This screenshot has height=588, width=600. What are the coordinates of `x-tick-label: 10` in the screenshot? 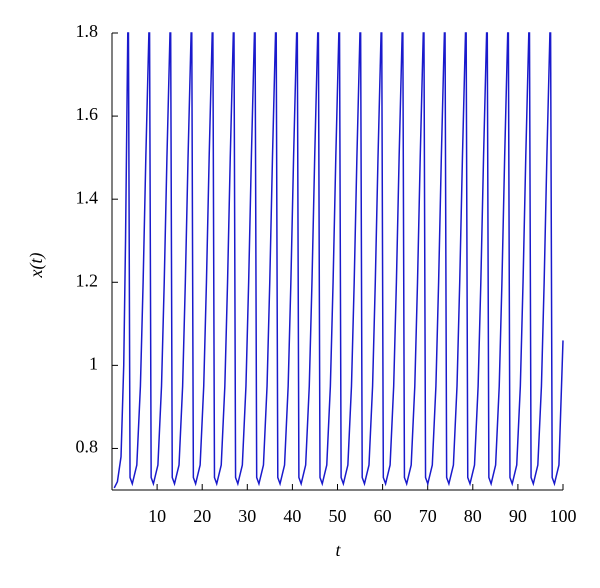 It's located at (157, 516).